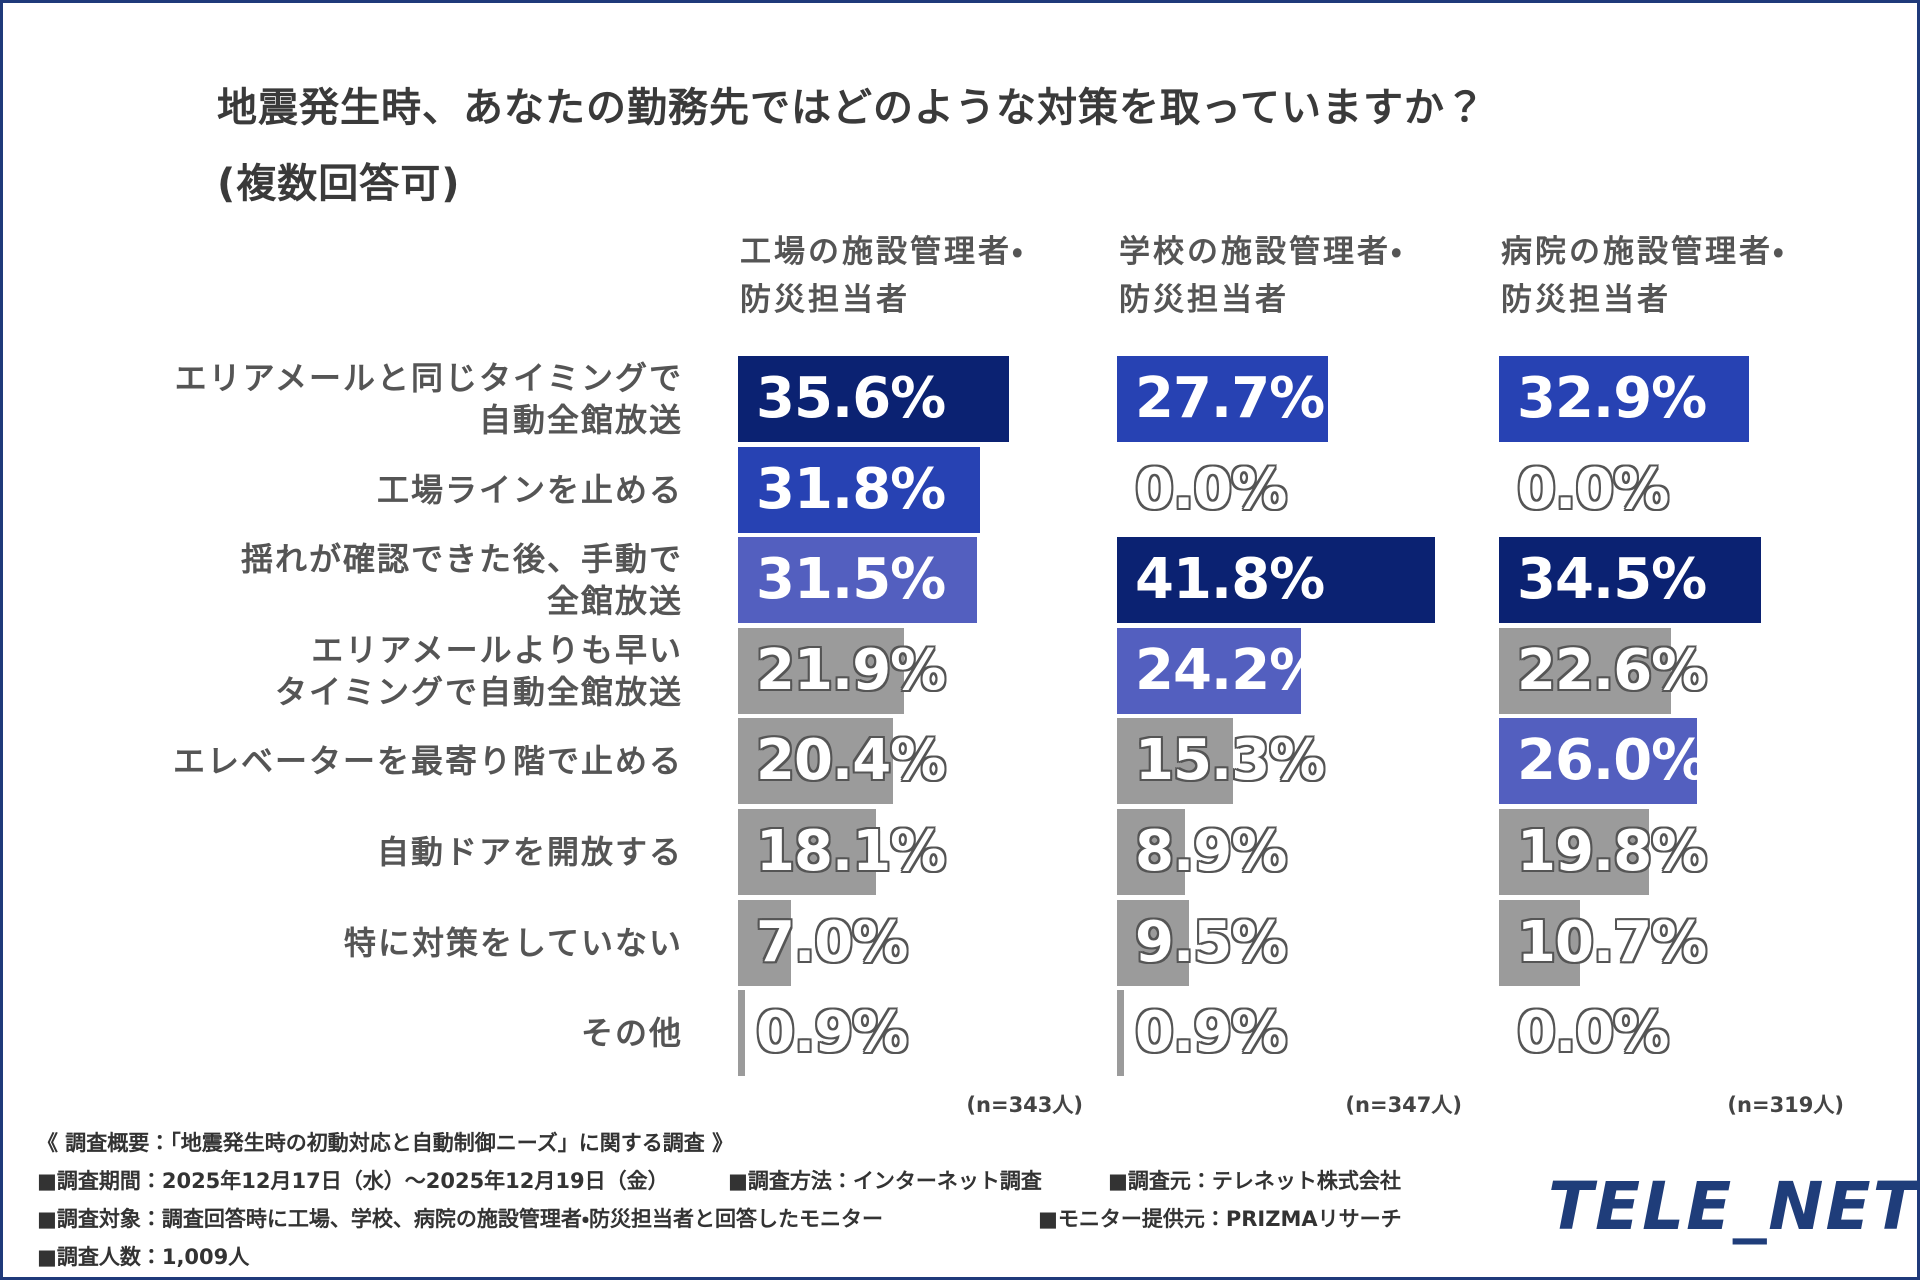  Describe the element at coordinates (851, 108) in the screenshot. I see `chart-title: 地震発生時、あなたの勤務先ではどのような対策を取っていますか？` at that location.